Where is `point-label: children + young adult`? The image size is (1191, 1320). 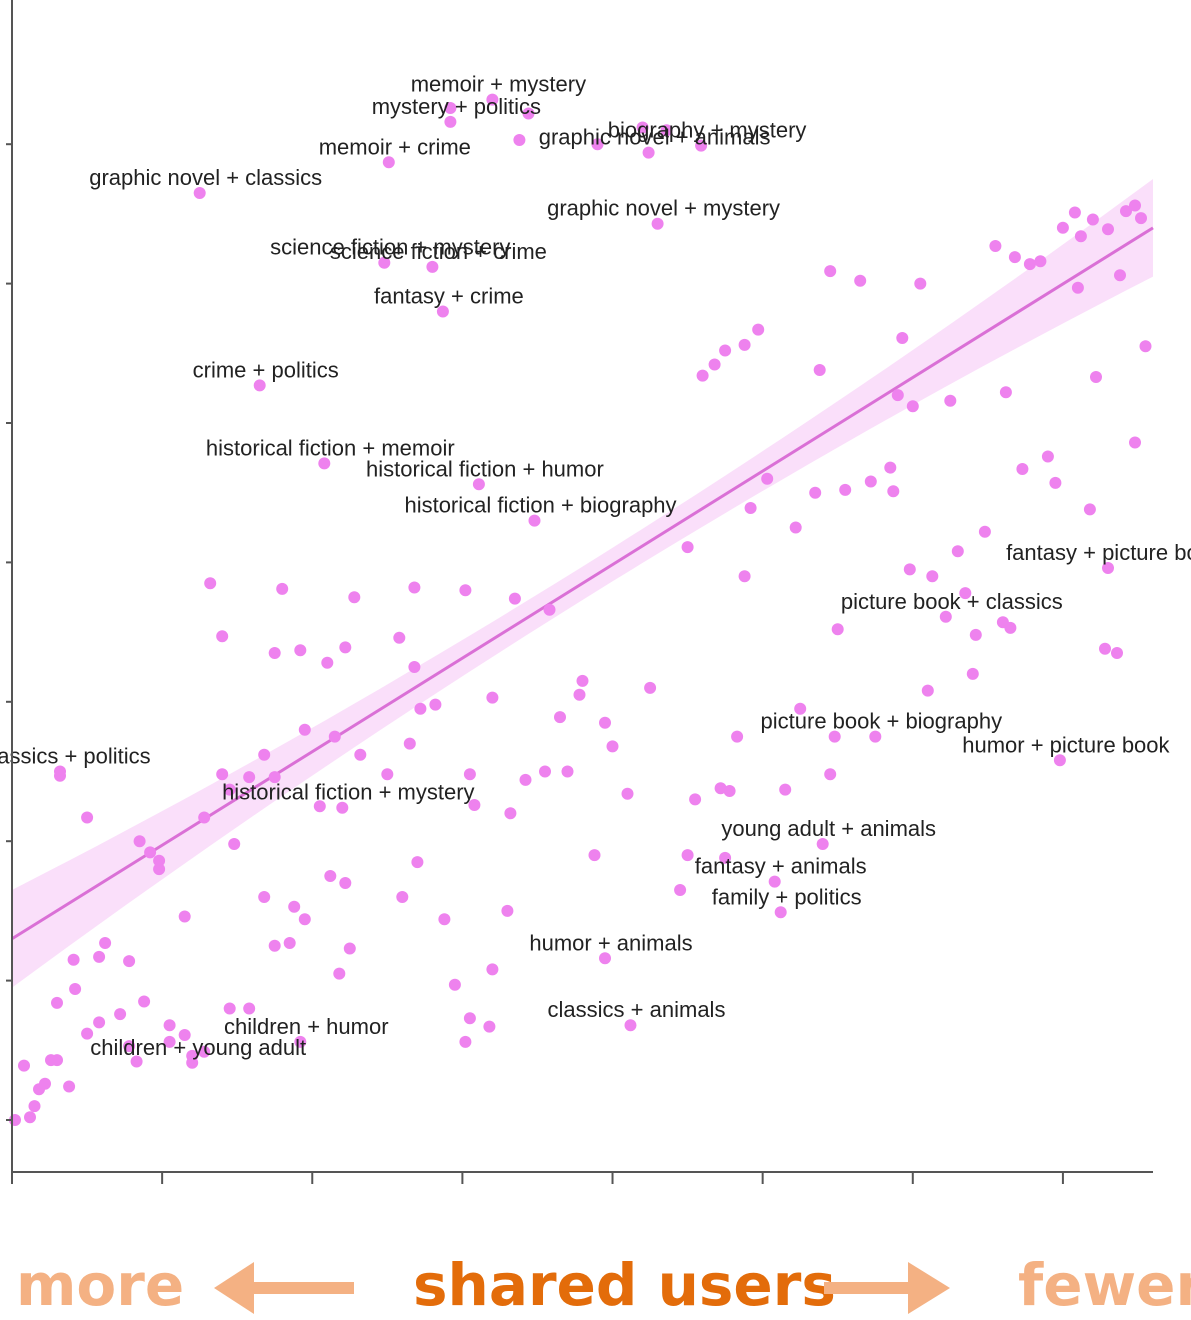 point-label: children + young adult is located at coordinates (198, 1047).